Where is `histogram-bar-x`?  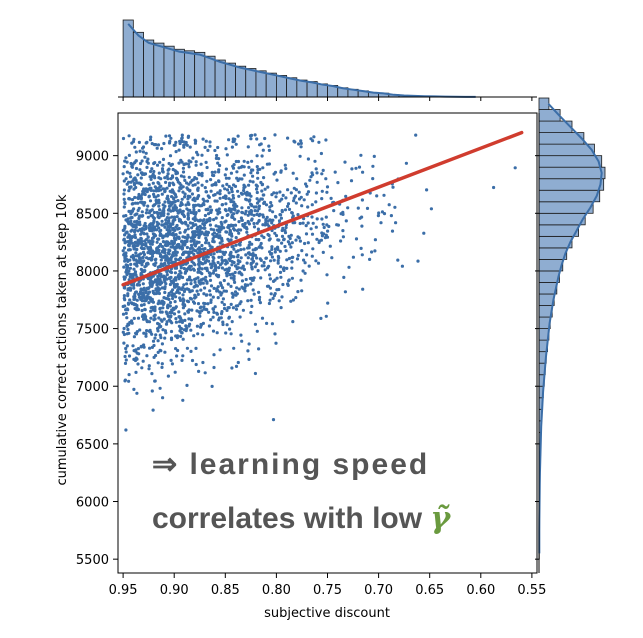
histogram-bar-x is located at coordinates (169, 71).